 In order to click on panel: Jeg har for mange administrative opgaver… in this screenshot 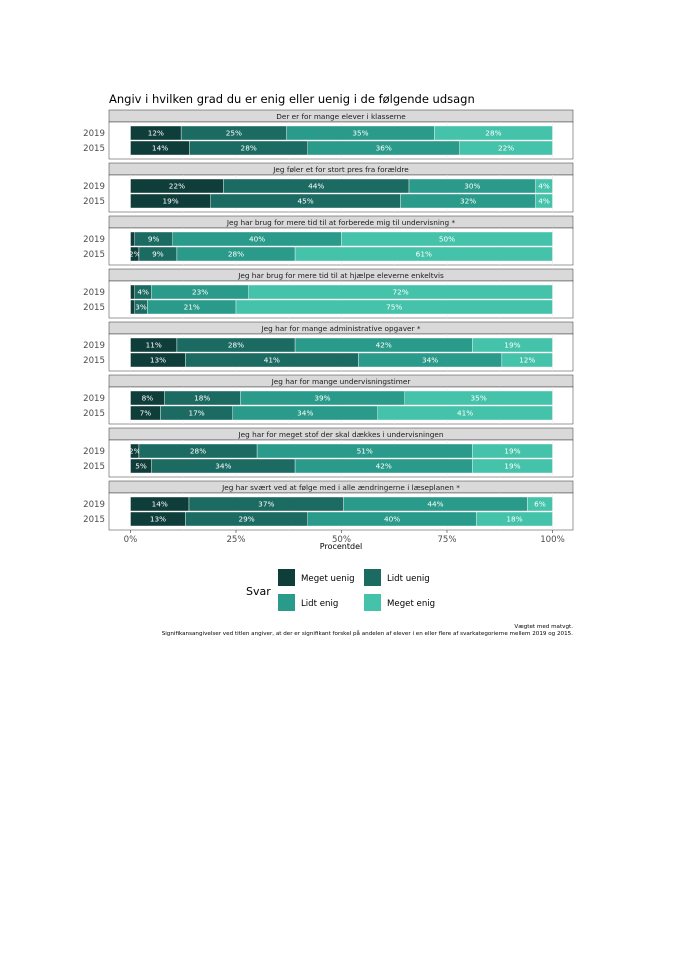, I will do `click(328, 346)`.